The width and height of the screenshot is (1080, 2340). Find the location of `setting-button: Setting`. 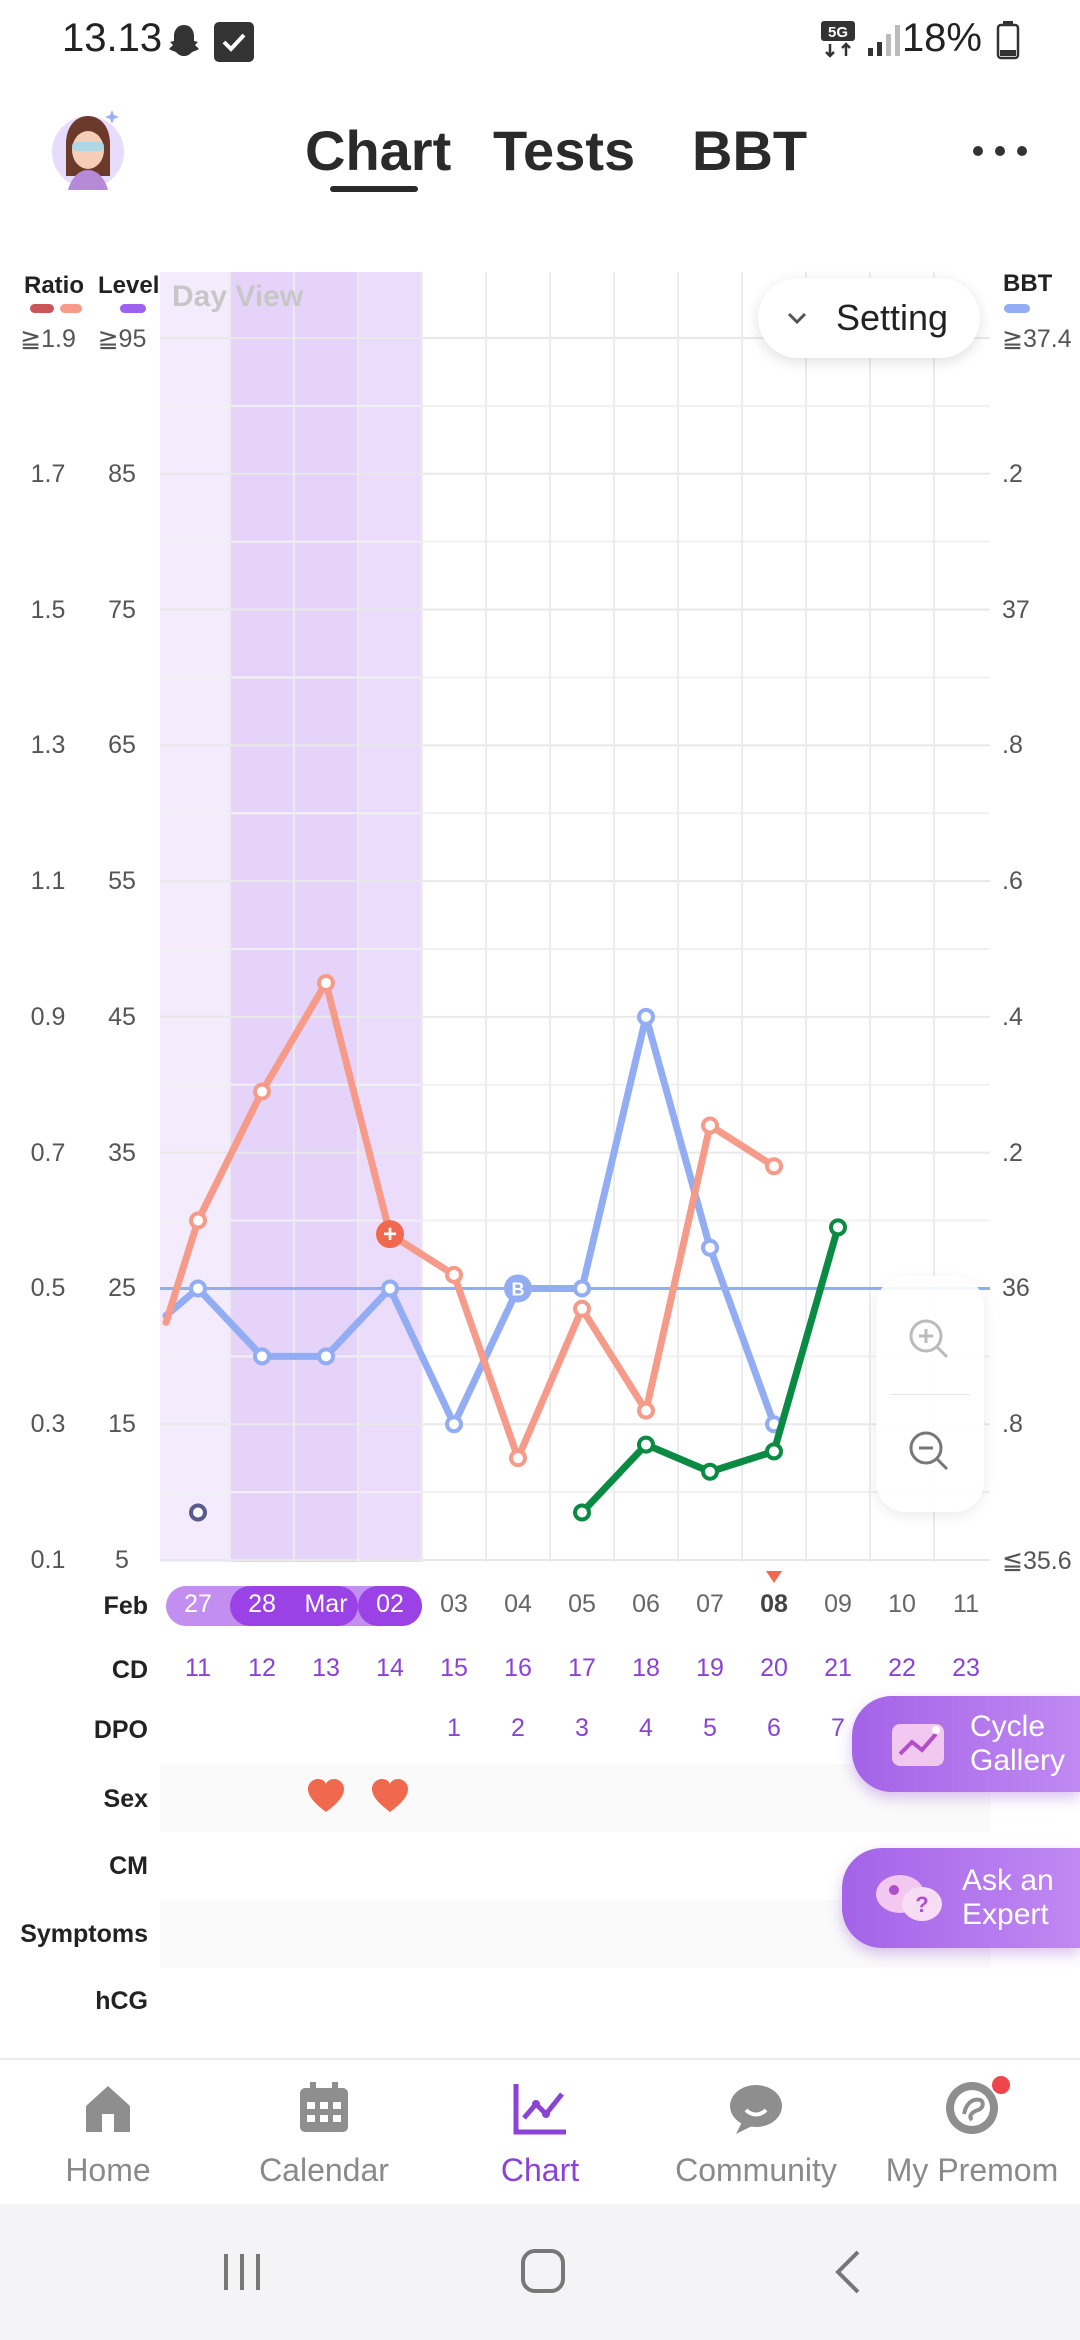

setting-button: Setting is located at coordinates (869, 318).